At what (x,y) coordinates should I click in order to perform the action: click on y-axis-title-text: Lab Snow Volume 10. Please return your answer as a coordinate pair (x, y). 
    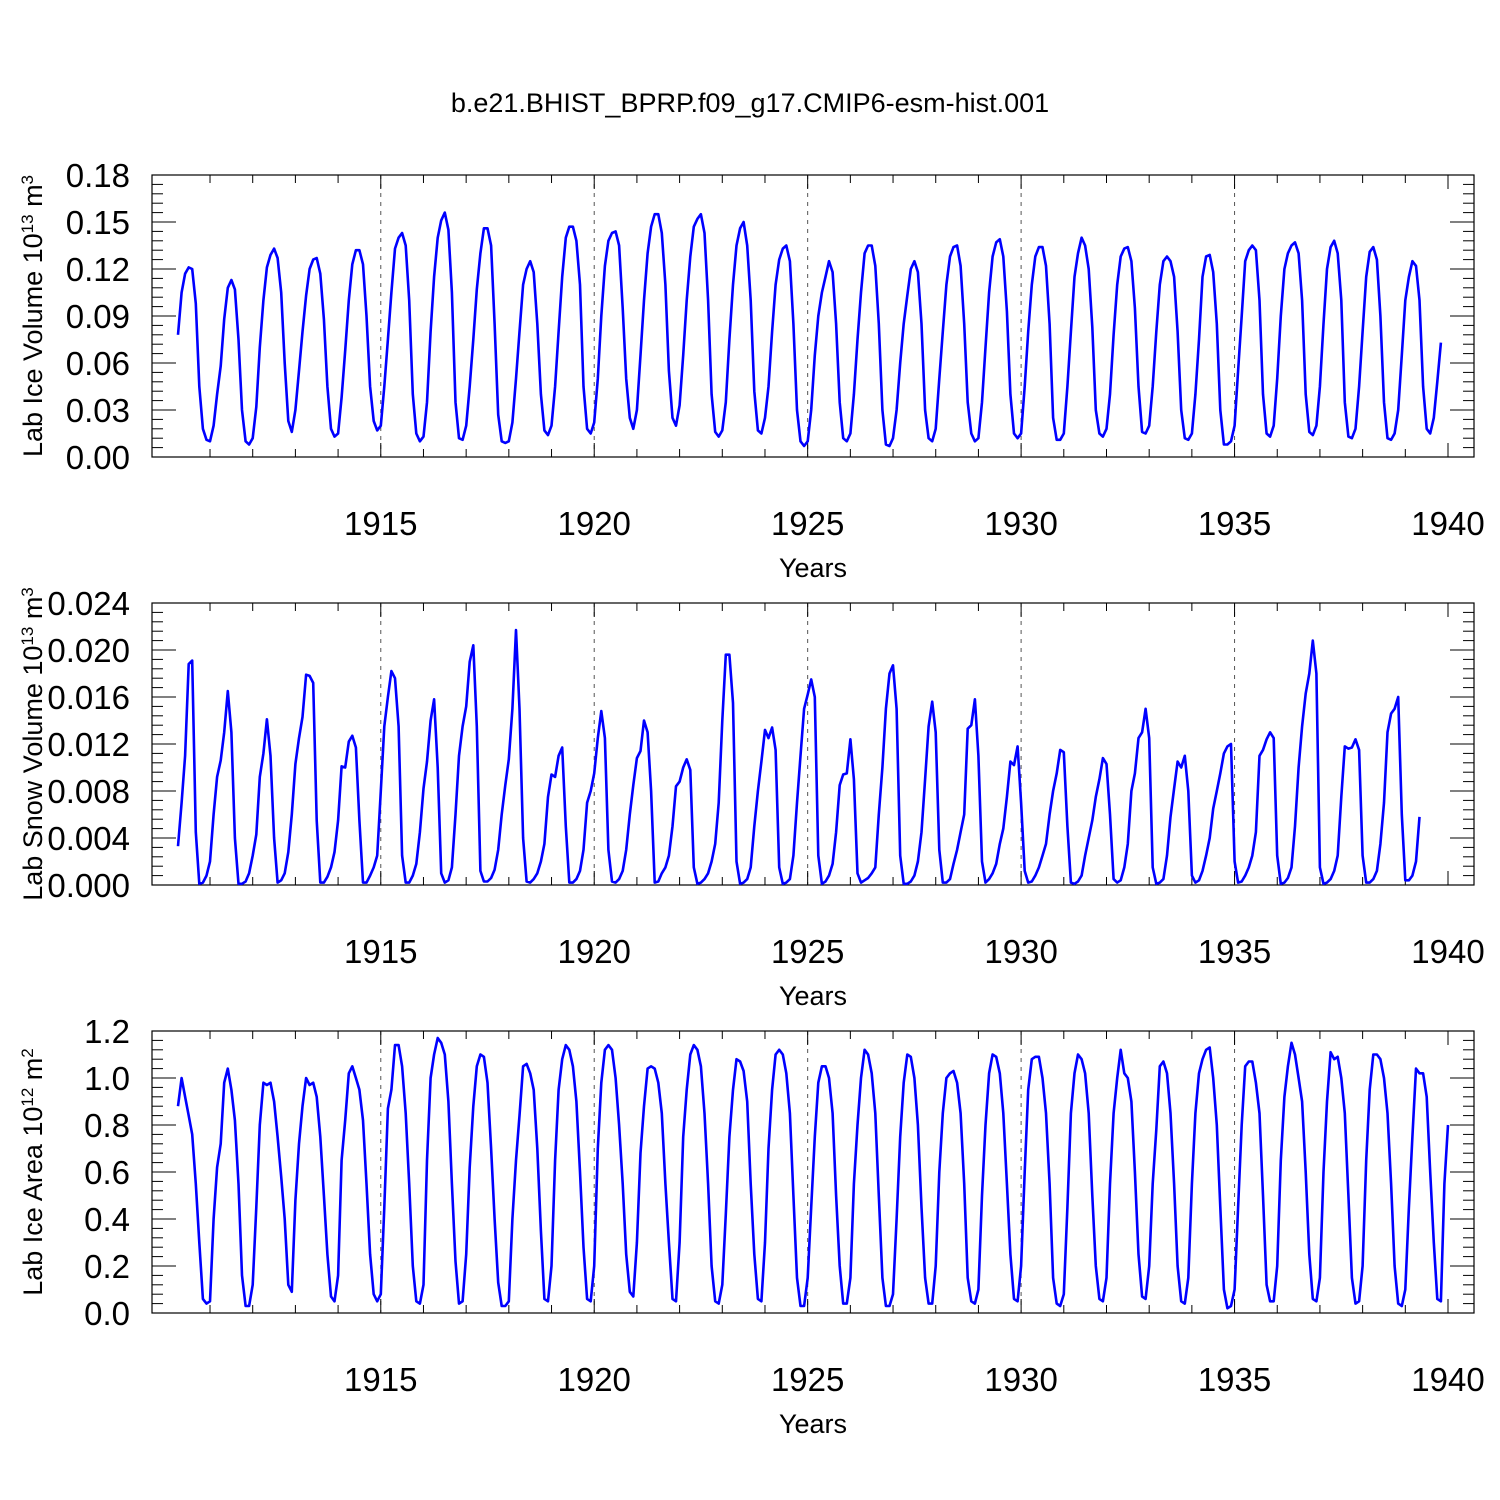
    Looking at the image, I should click on (33, 773).